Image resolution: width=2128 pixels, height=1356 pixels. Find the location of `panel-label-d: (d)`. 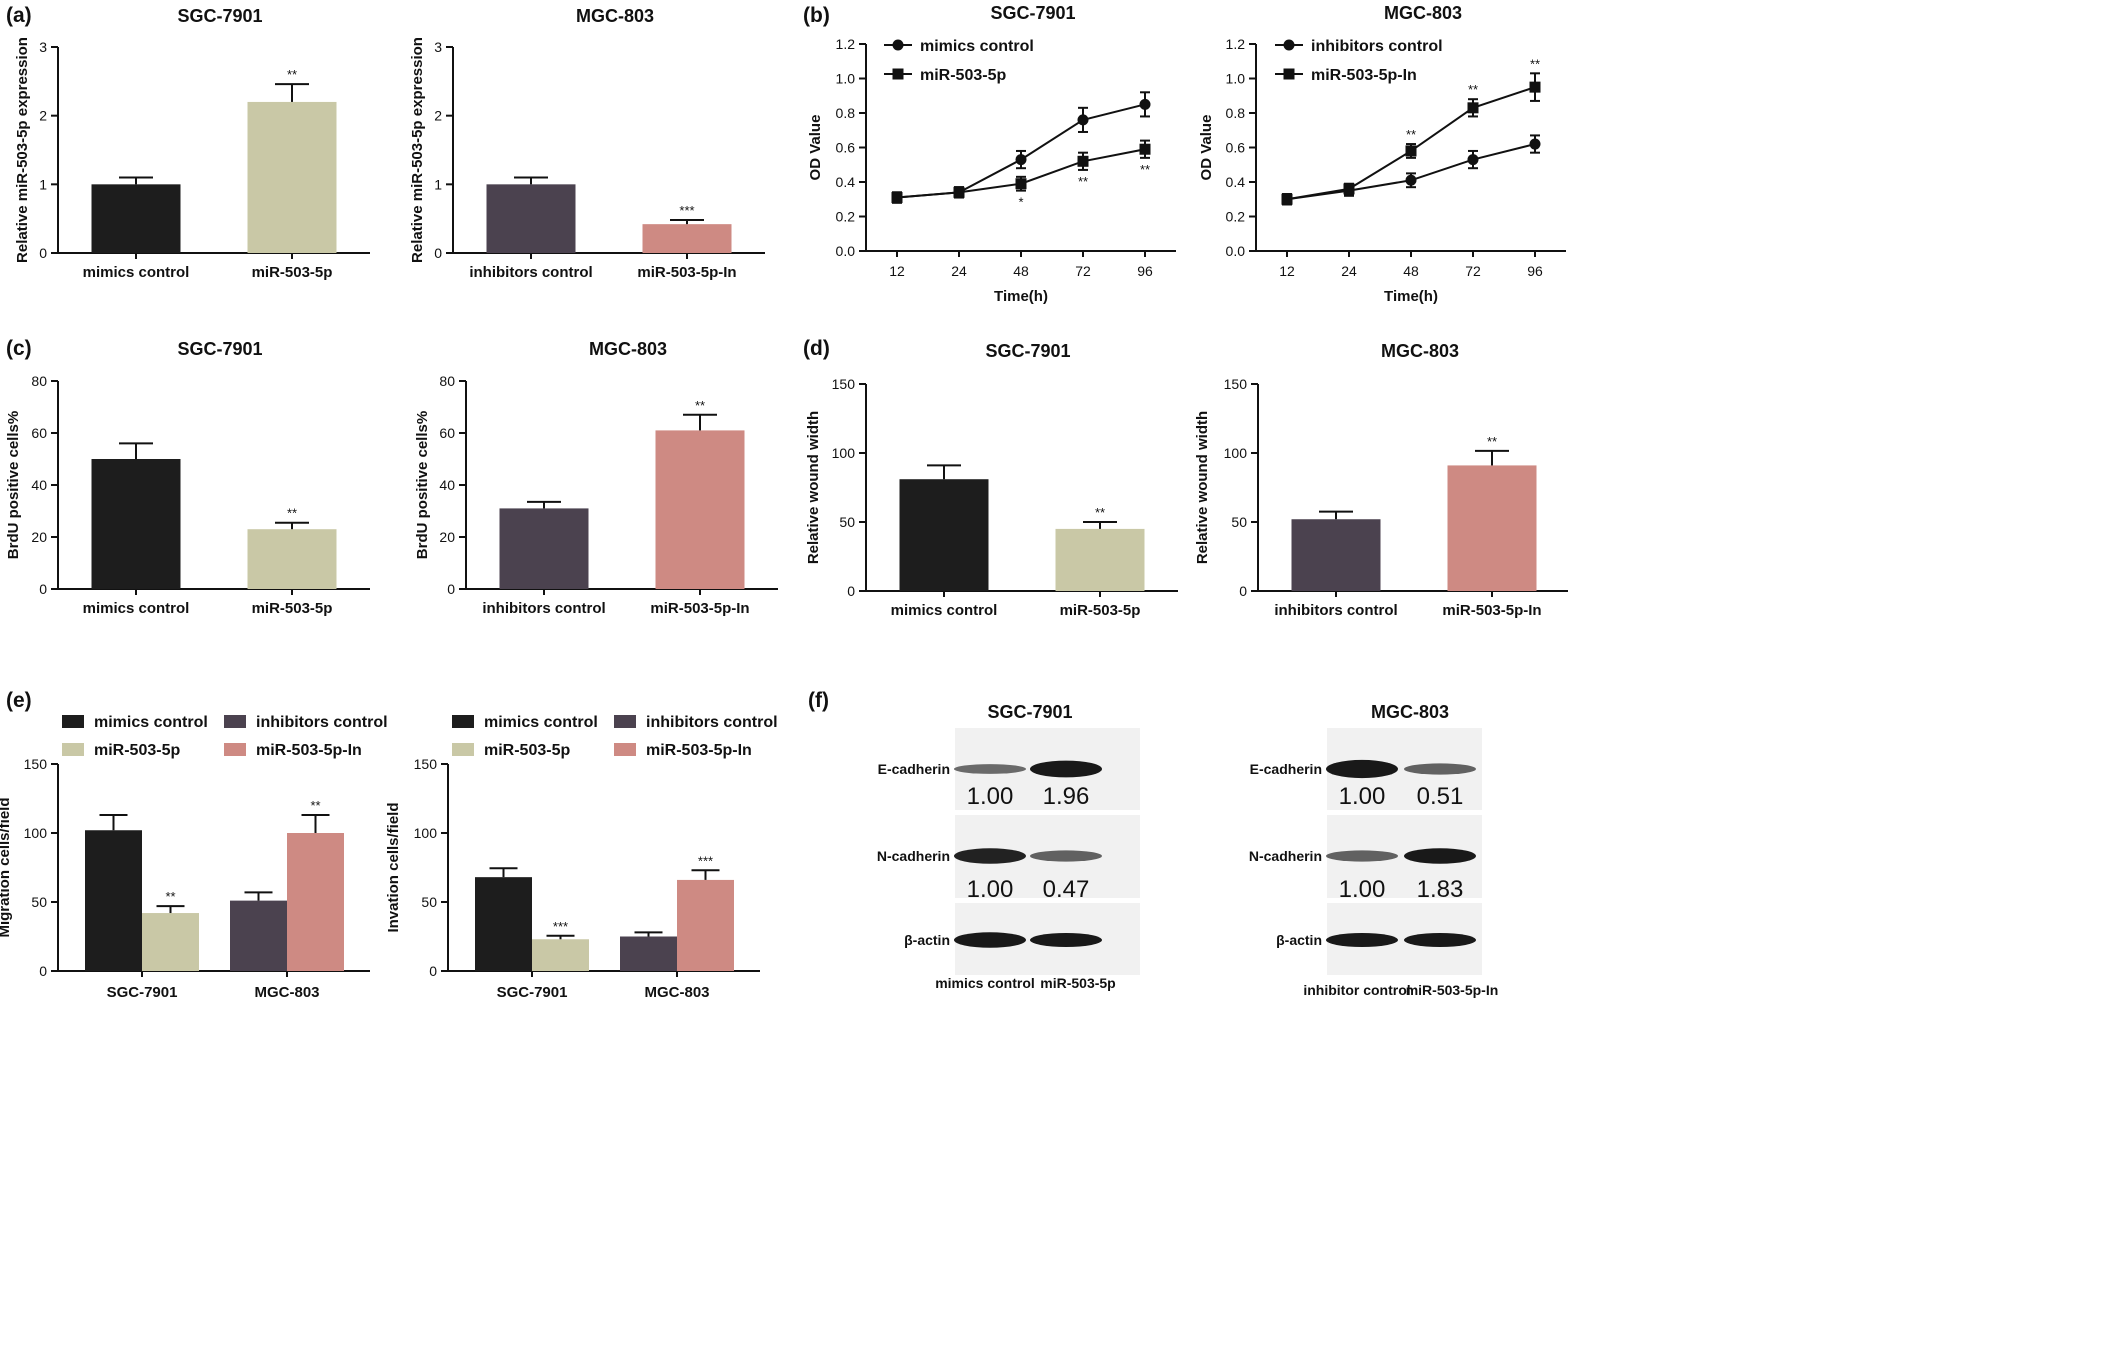

panel-label-d: (d) is located at coordinates (816, 348).